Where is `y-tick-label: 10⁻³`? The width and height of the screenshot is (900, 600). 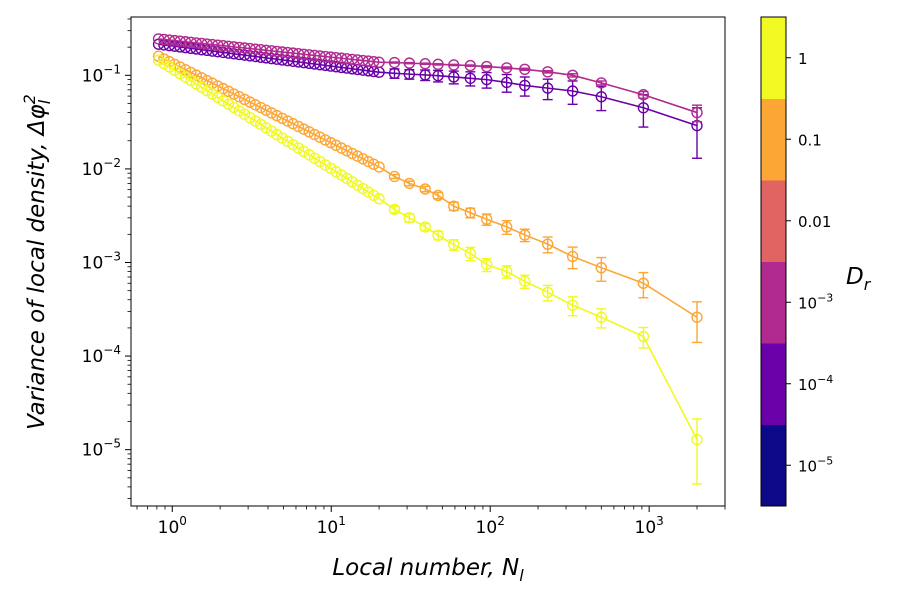
y-tick-label: 10⁻³ is located at coordinates (101, 261).